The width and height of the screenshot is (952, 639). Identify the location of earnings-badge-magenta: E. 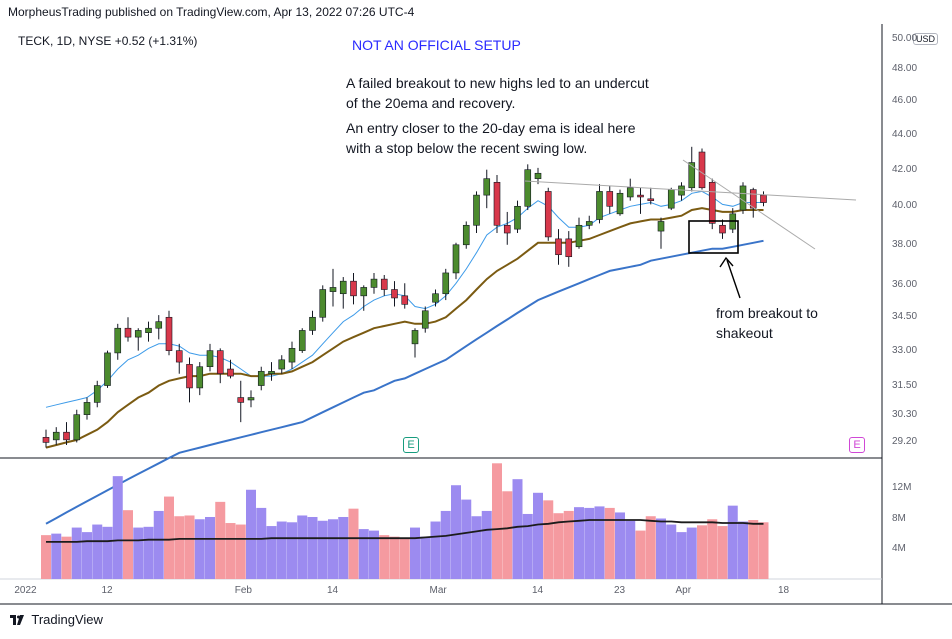
(857, 445).